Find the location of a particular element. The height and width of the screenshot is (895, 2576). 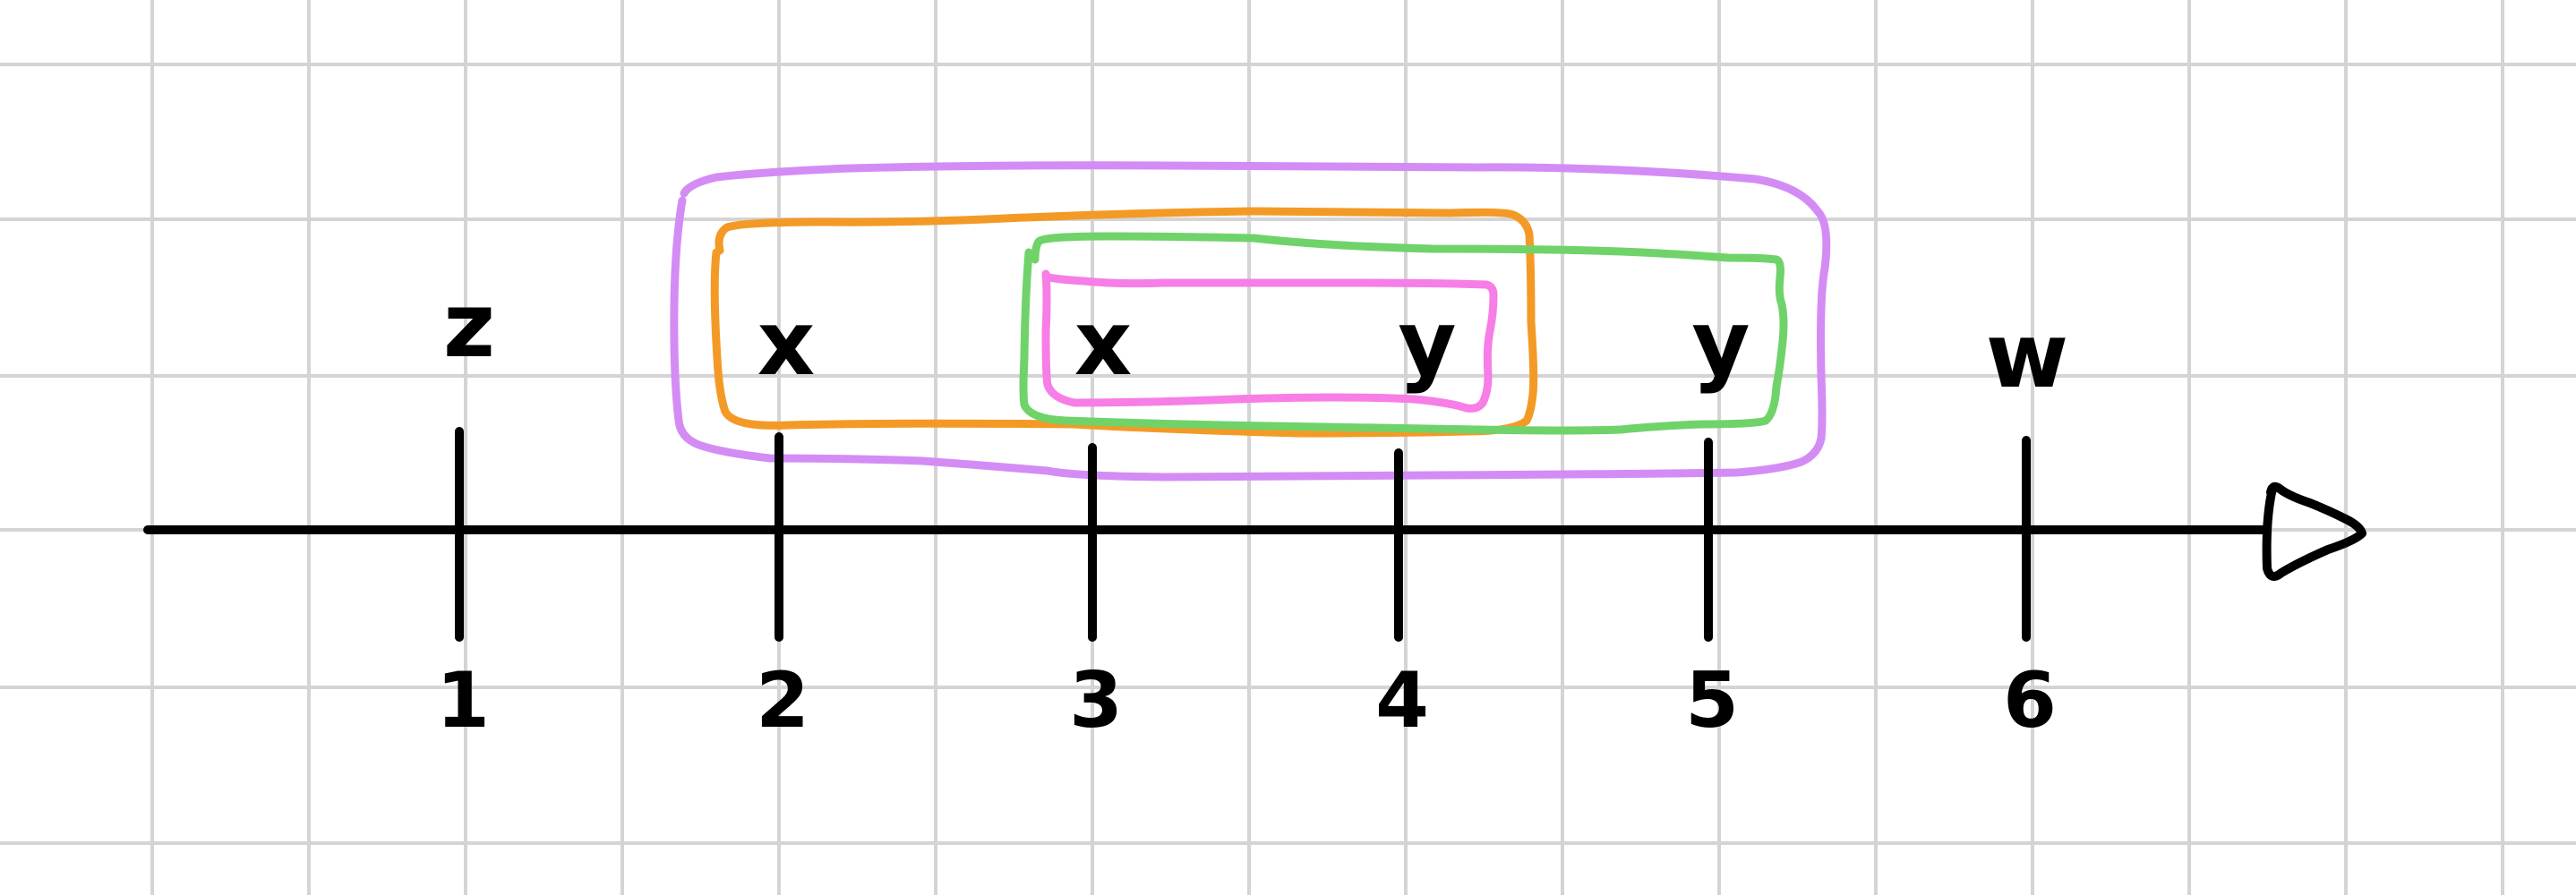

tick-label: 3 is located at coordinates (1096, 701).